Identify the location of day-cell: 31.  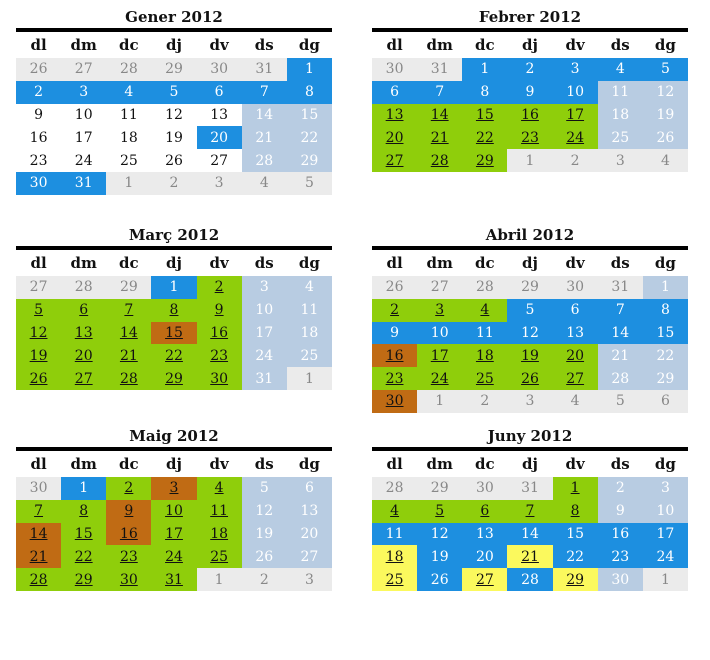
(84, 183).